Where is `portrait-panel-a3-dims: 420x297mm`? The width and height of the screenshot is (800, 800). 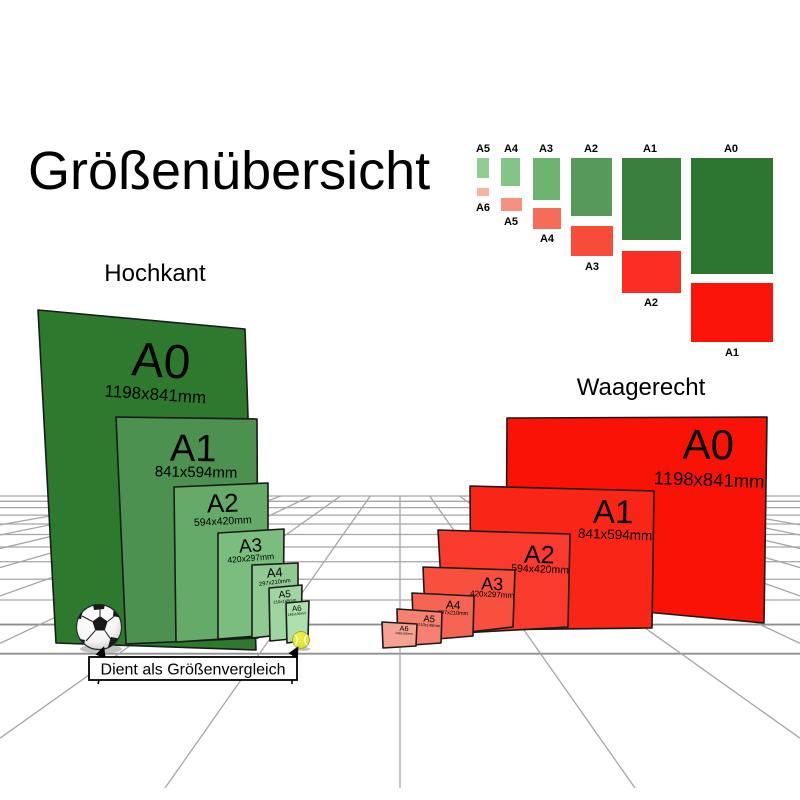
portrait-panel-a3-dims: 420x297mm is located at coordinates (250, 558).